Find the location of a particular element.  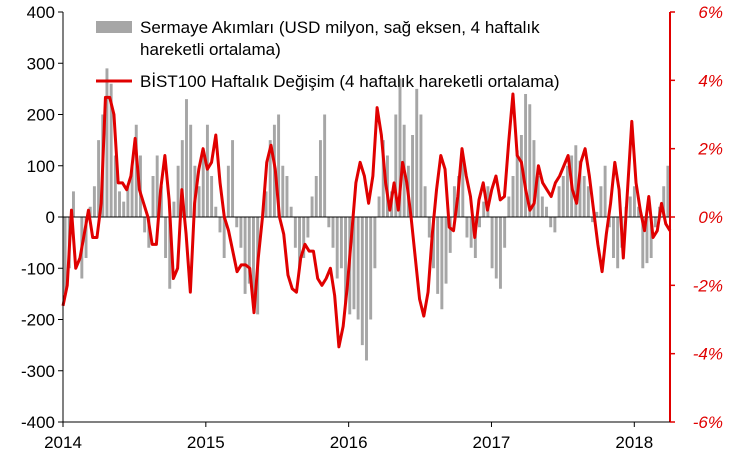

left-tick-label: -200 is located at coordinates (38, 320).